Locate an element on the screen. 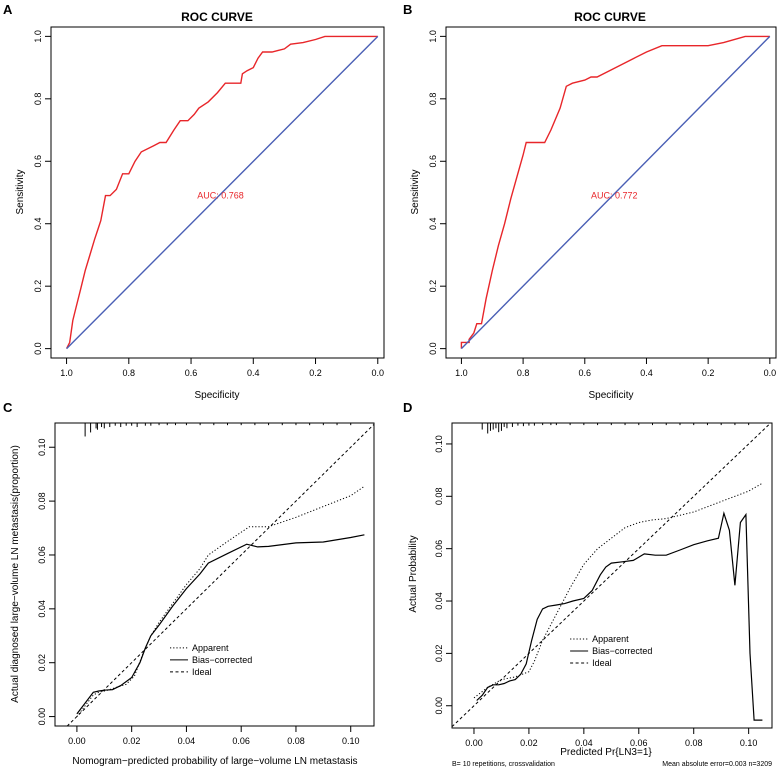 This screenshot has height=769, width=778. panel-c-letter: C is located at coordinates (8, 407).